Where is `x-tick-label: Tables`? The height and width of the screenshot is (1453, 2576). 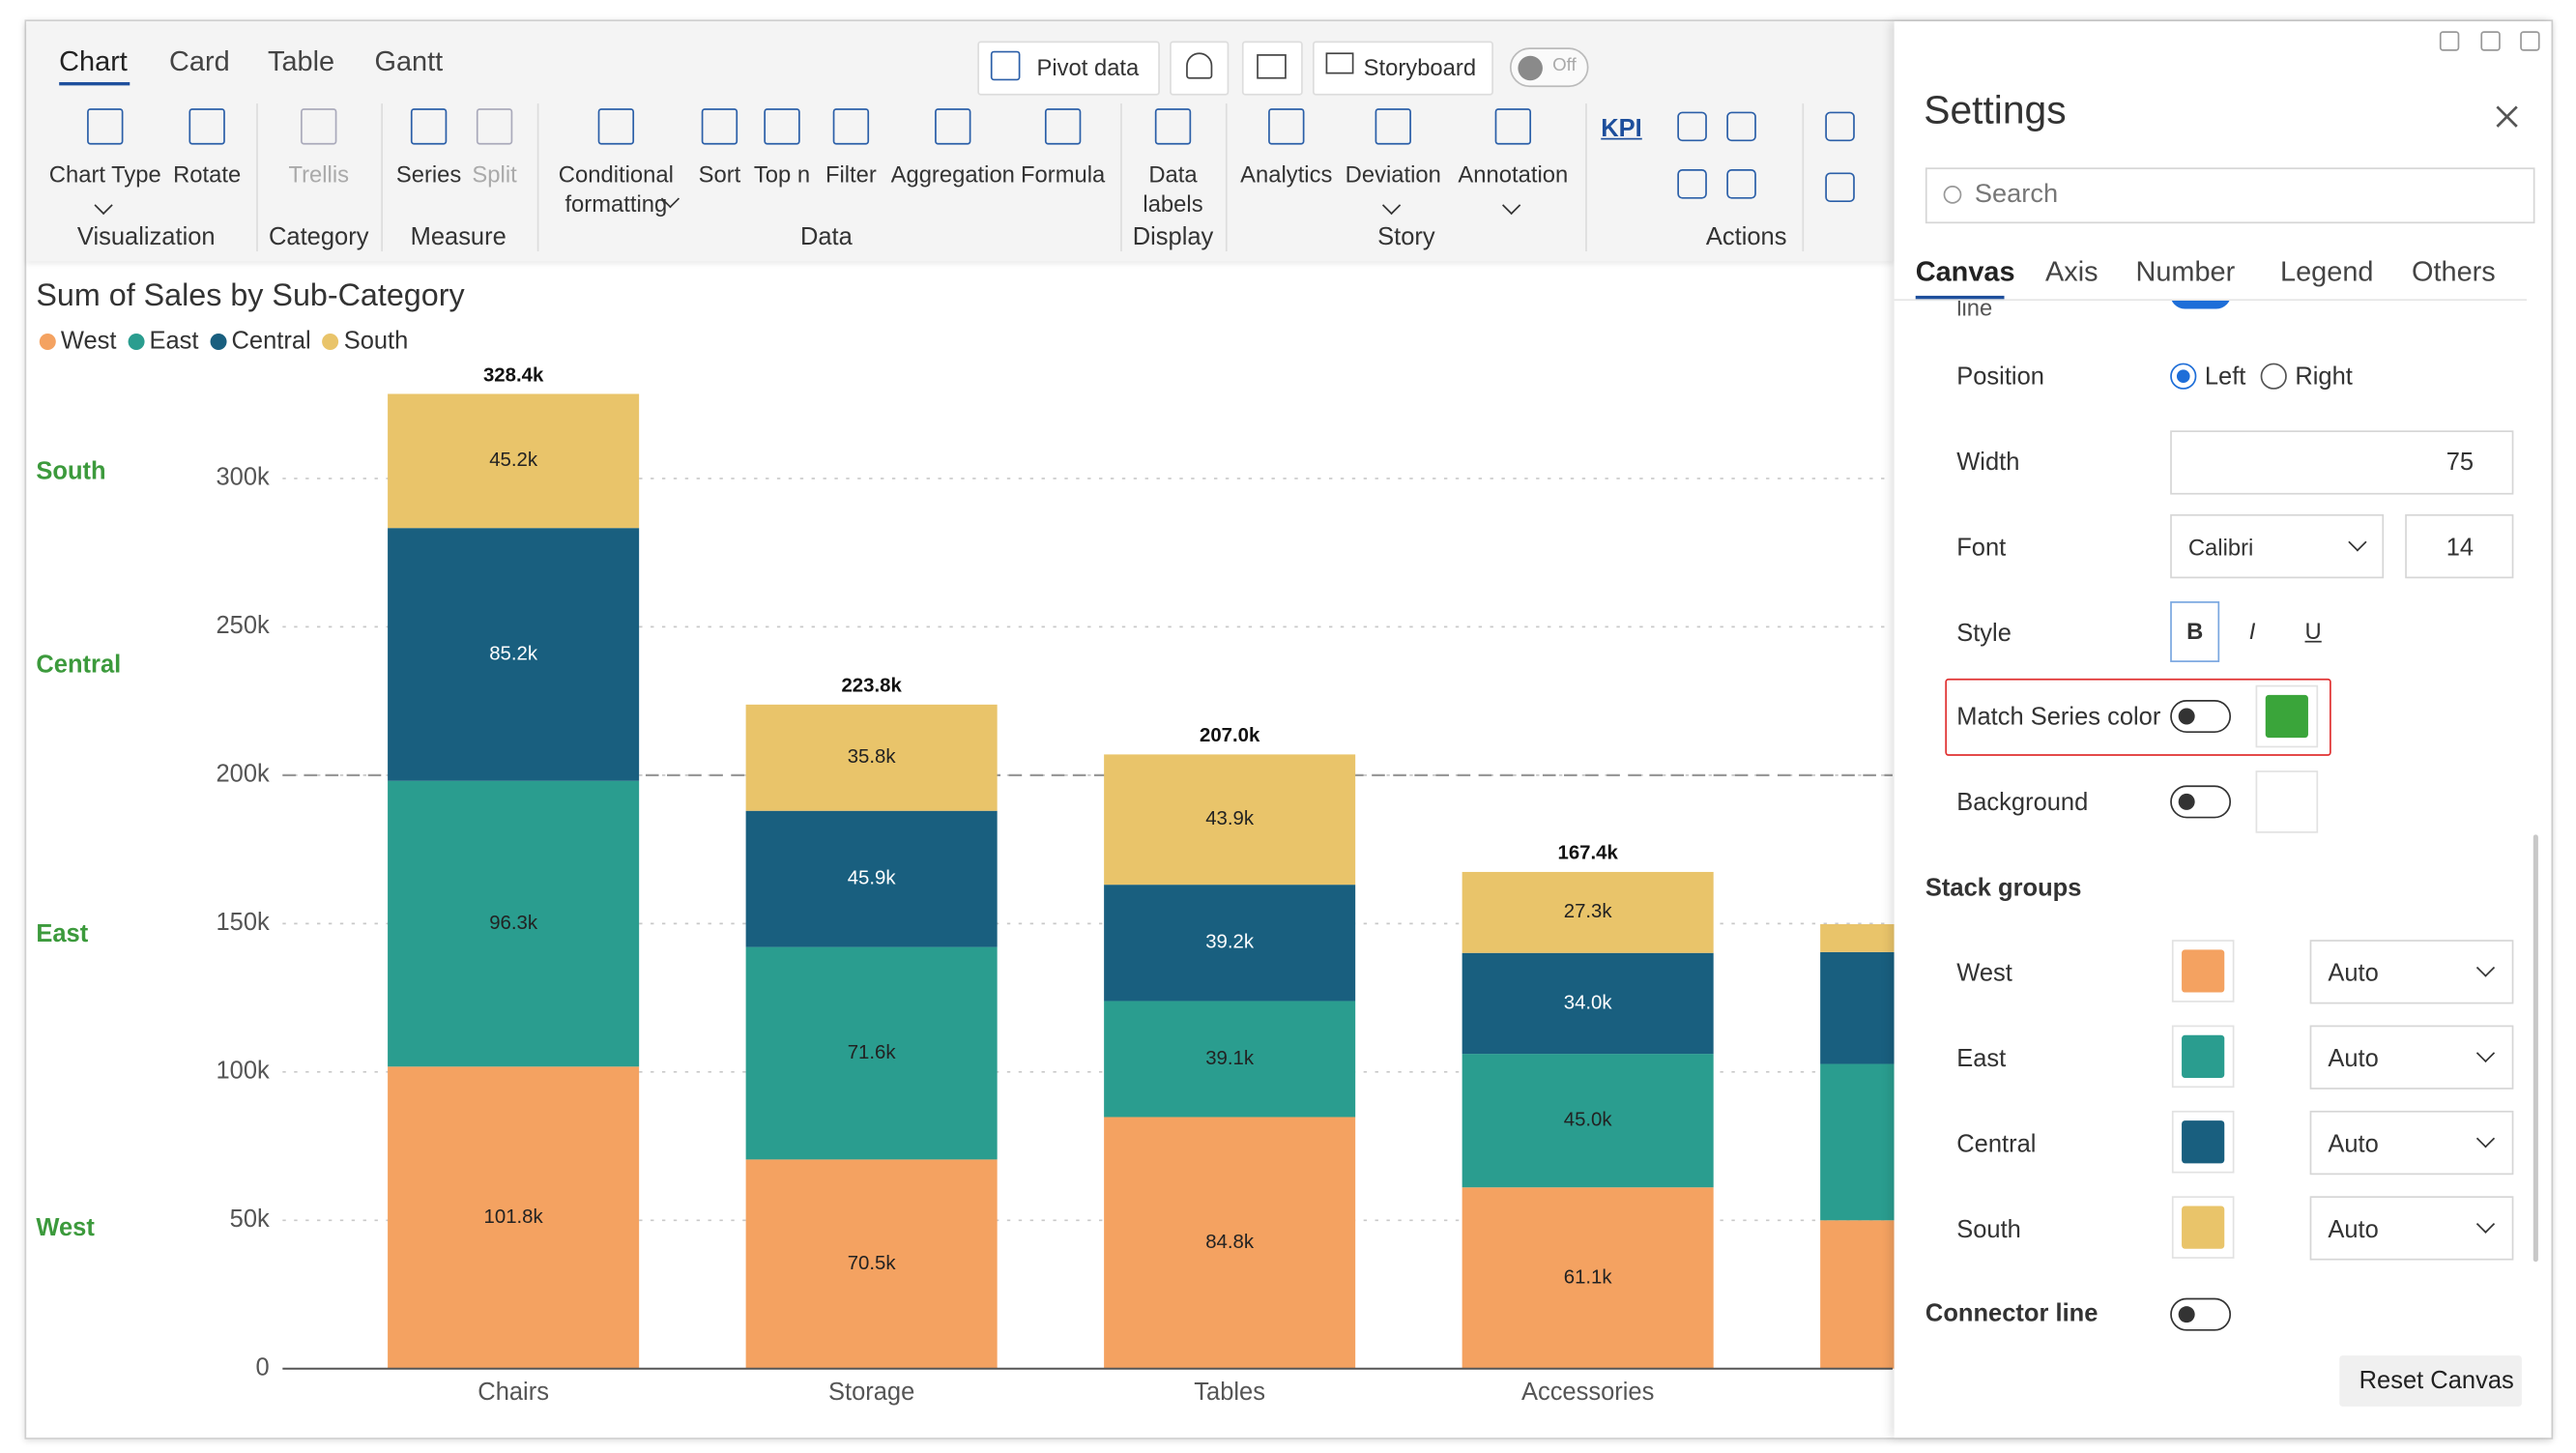
x-tick-label: Tables is located at coordinates (1229, 1392).